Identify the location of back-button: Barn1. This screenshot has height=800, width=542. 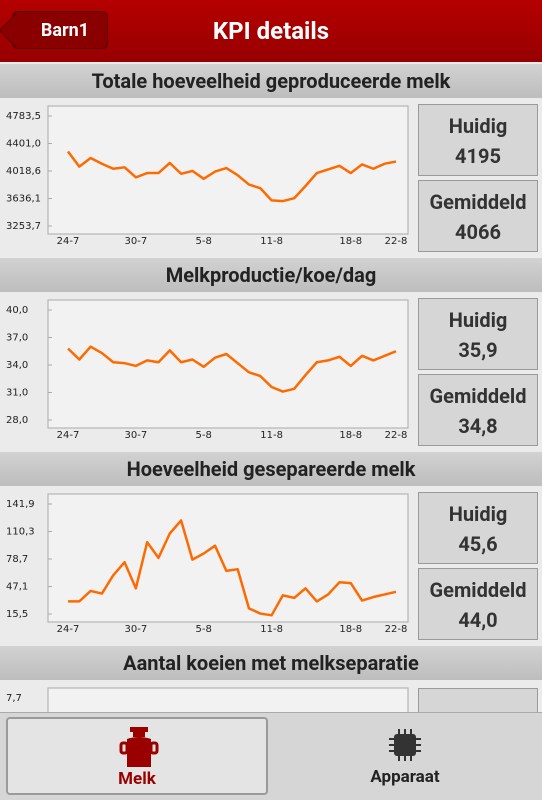
(60, 30).